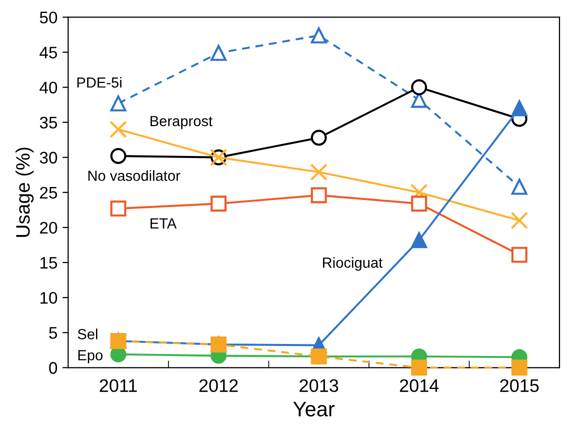 This screenshot has width=568, height=430. What do you see at coordinates (49, 122) in the screenshot?
I see `y-tick-label: 35` at bounding box center [49, 122].